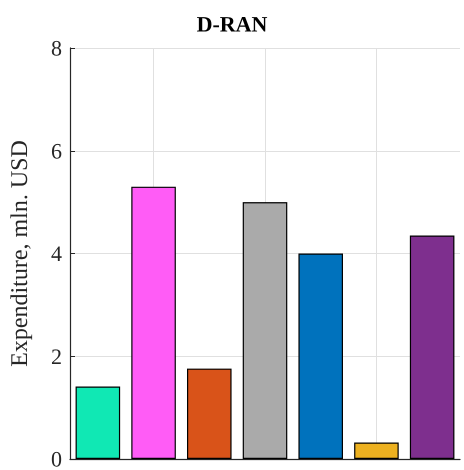  Describe the element at coordinates (56, 48) in the screenshot. I see `y-tick-label: 8` at that location.